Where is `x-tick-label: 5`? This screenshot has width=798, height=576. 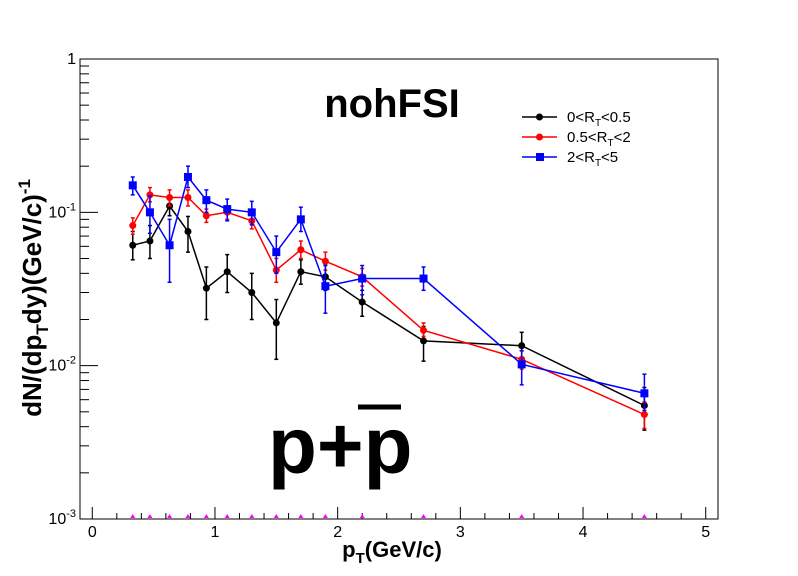 x-tick-label: 5 is located at coordinates (705, 532).